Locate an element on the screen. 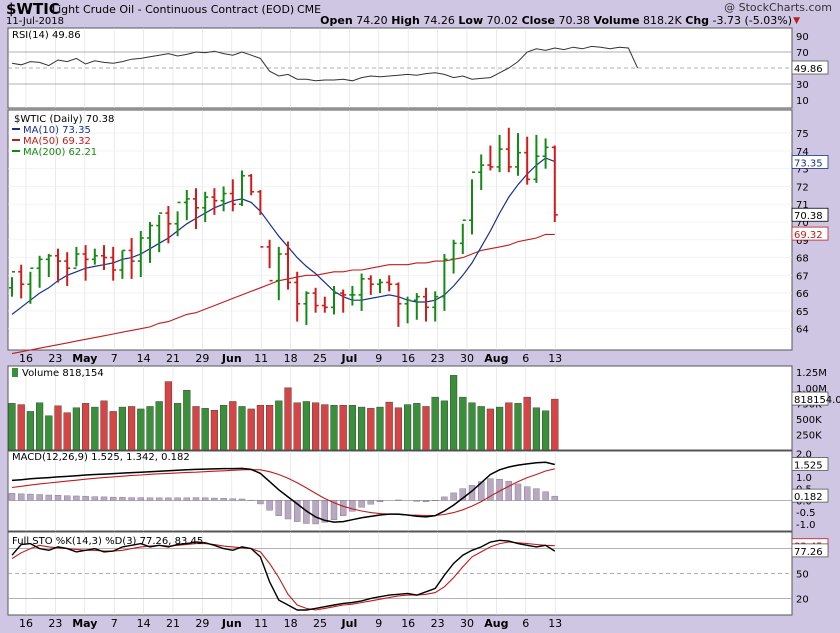  price-x-tick: Jul is located at coordinates (349, 358).